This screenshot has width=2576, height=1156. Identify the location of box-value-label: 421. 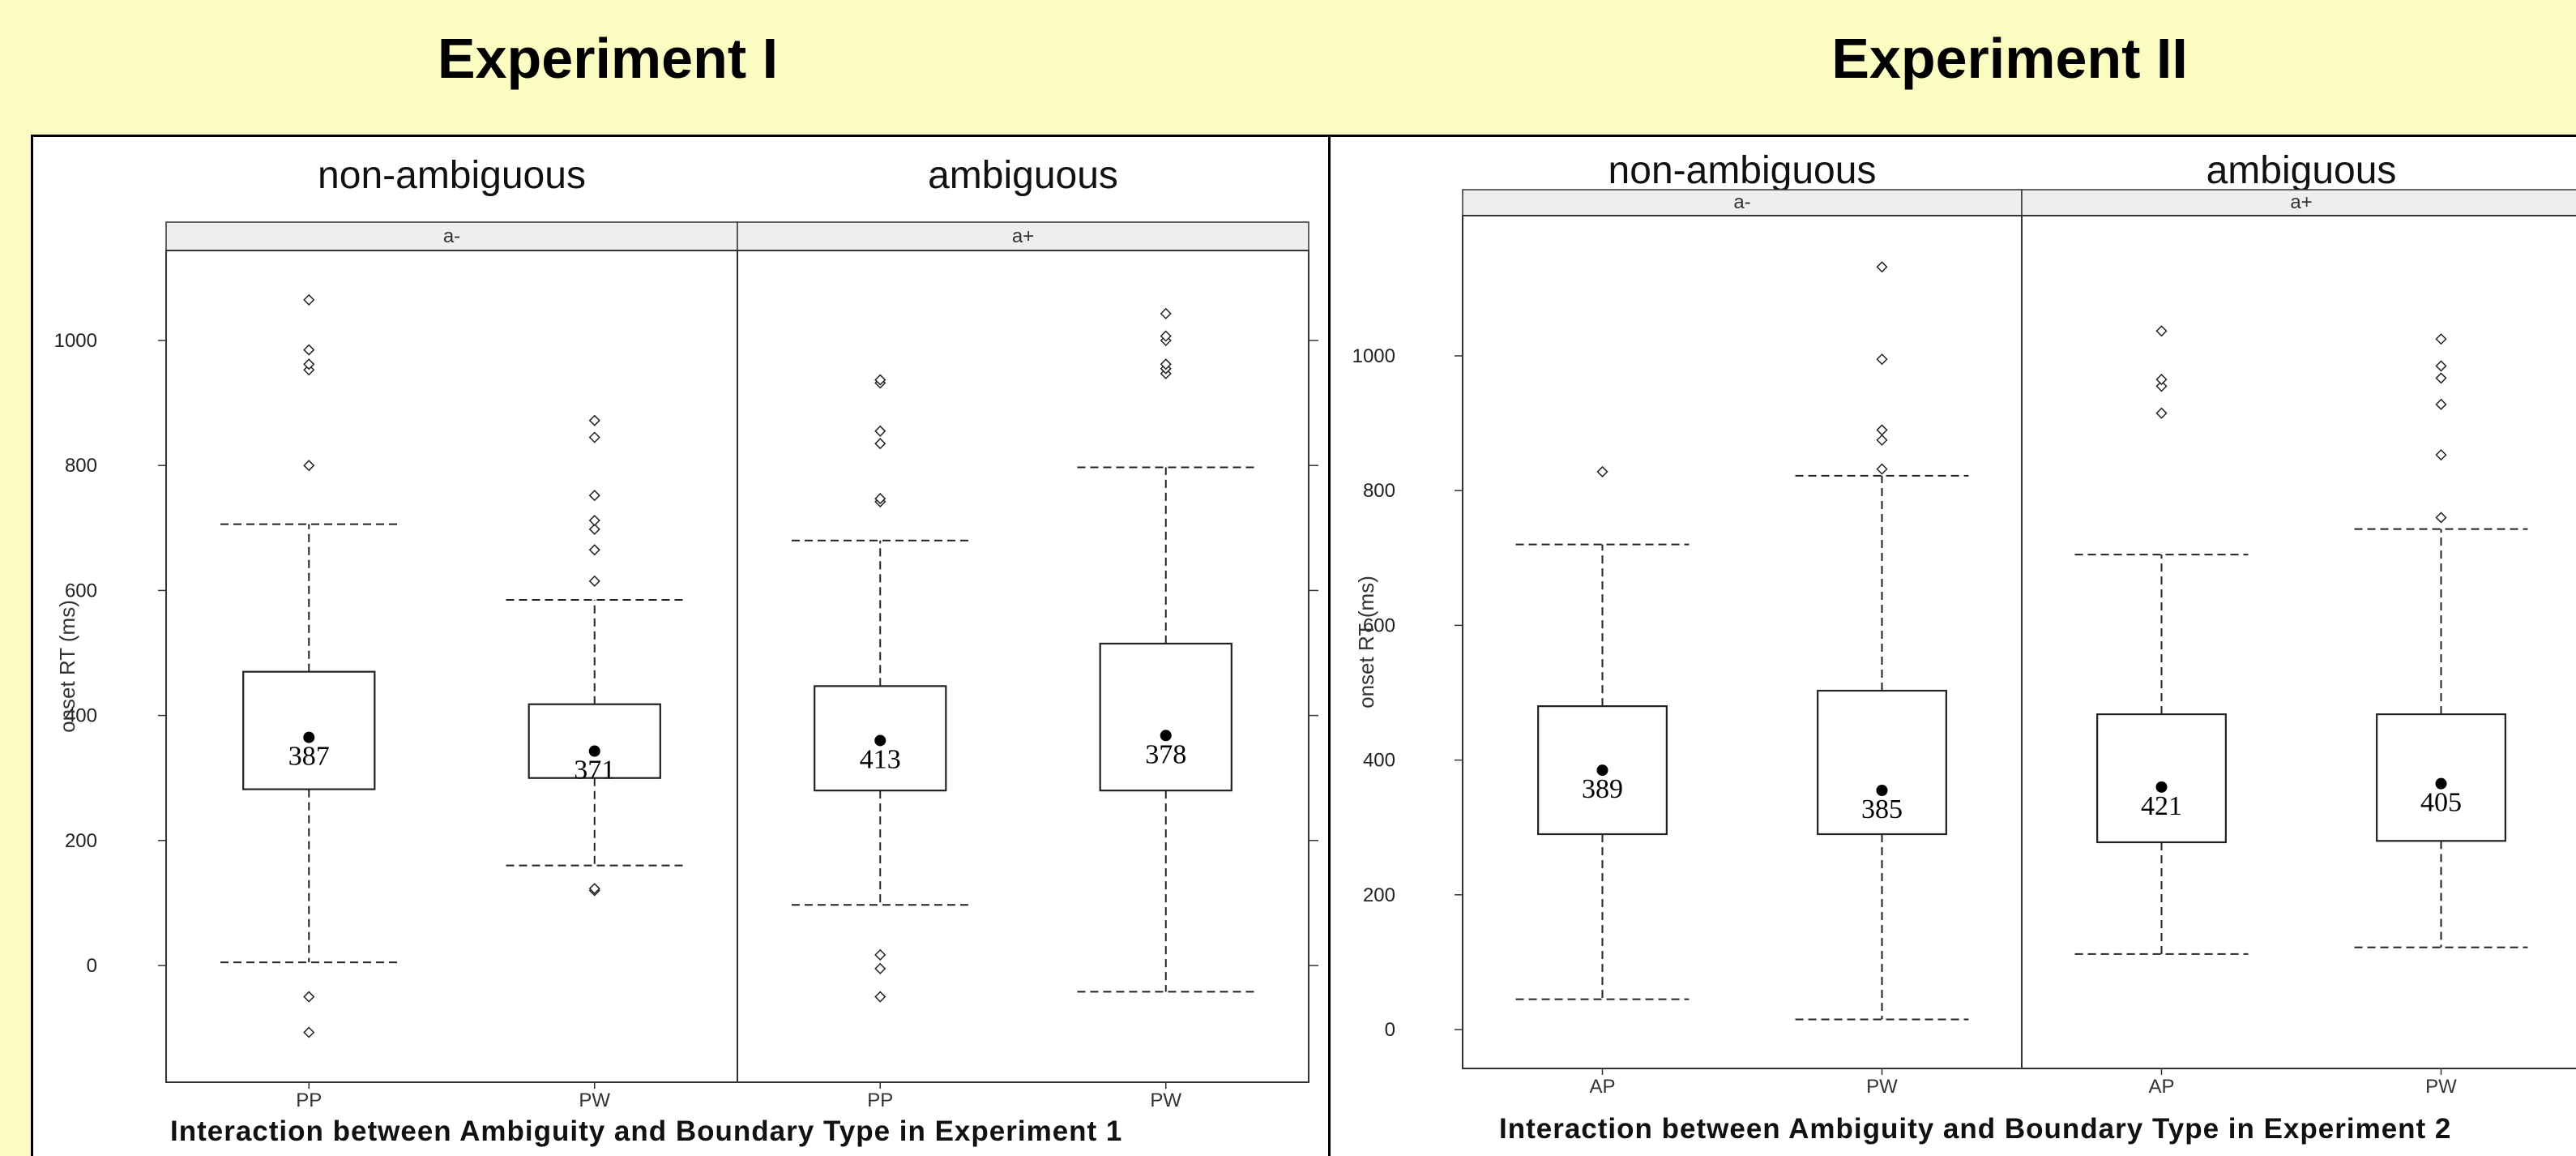
(2161, 806).